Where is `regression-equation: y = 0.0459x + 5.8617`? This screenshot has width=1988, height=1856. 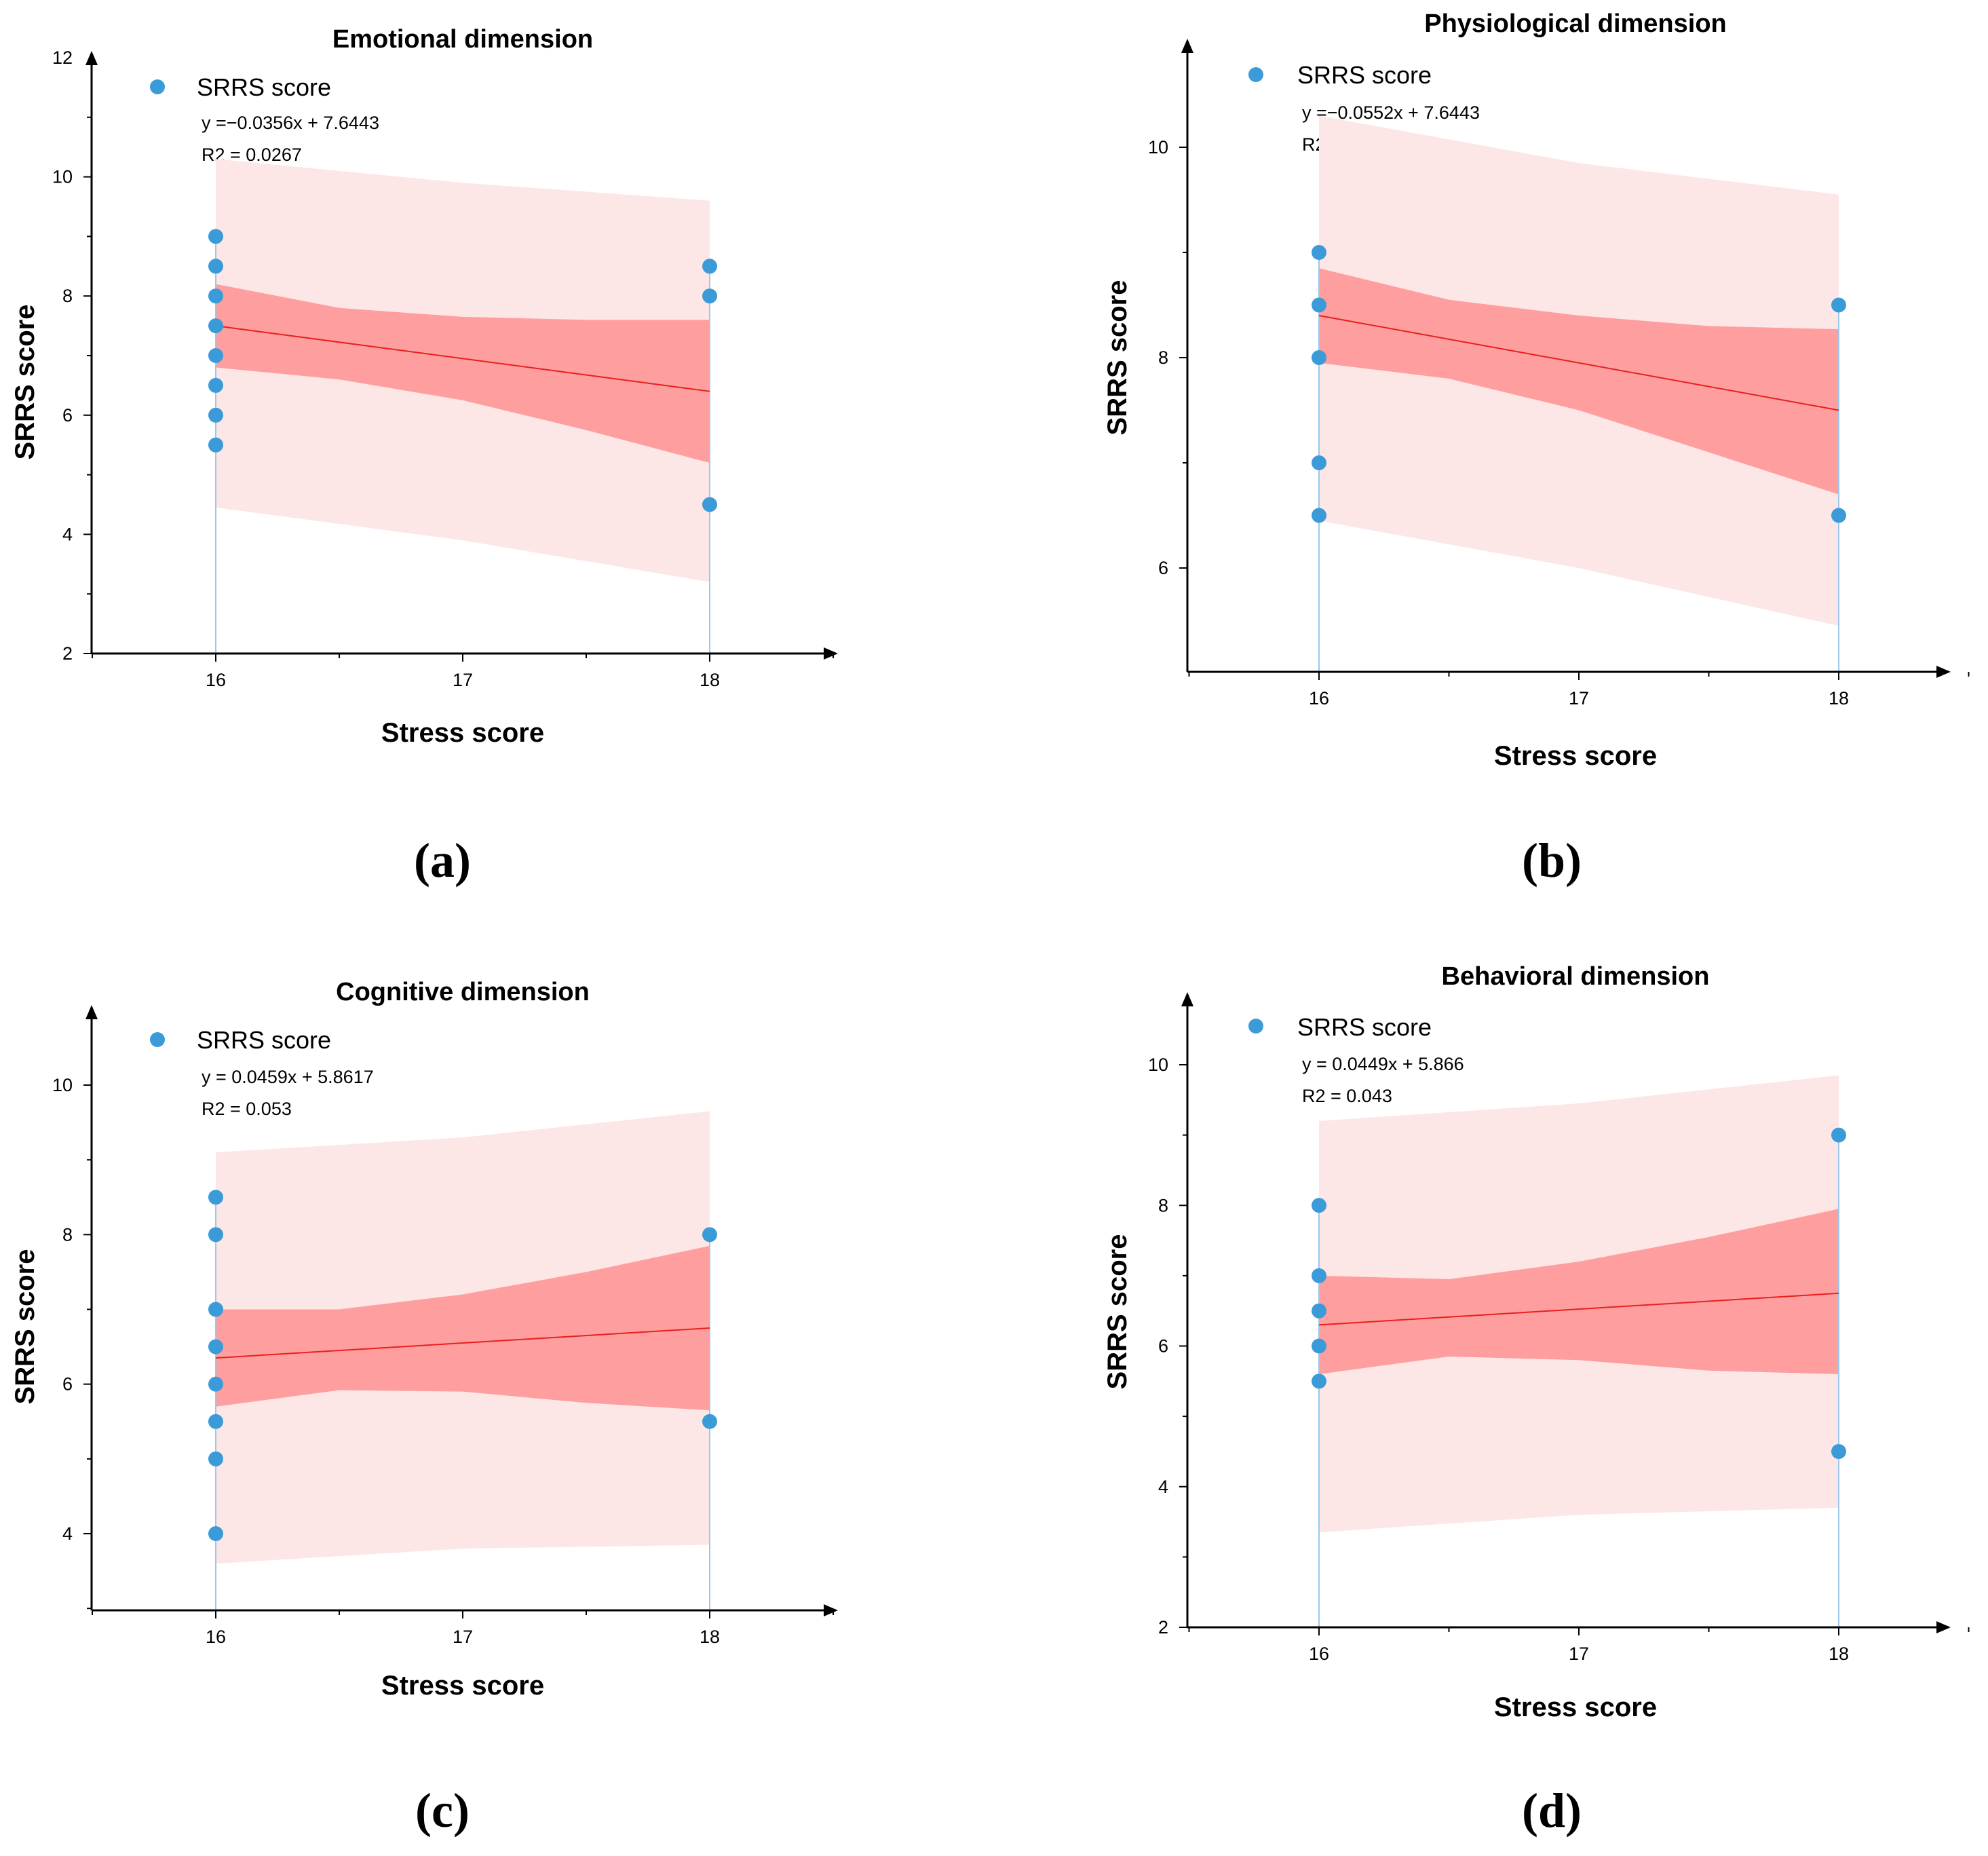
regression-equation: y = 0.0459x + 5.8617 is located at coordinates (288, 1077).